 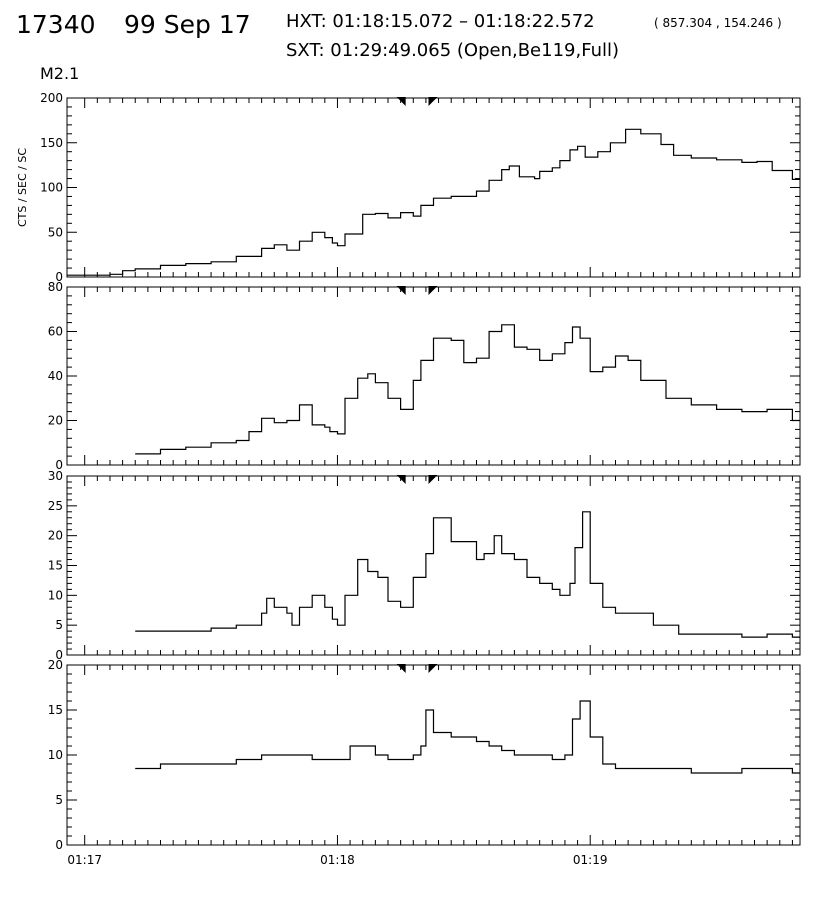 I want to click on panel-1-y-tick-label: 100, so click(x=51, y=188).